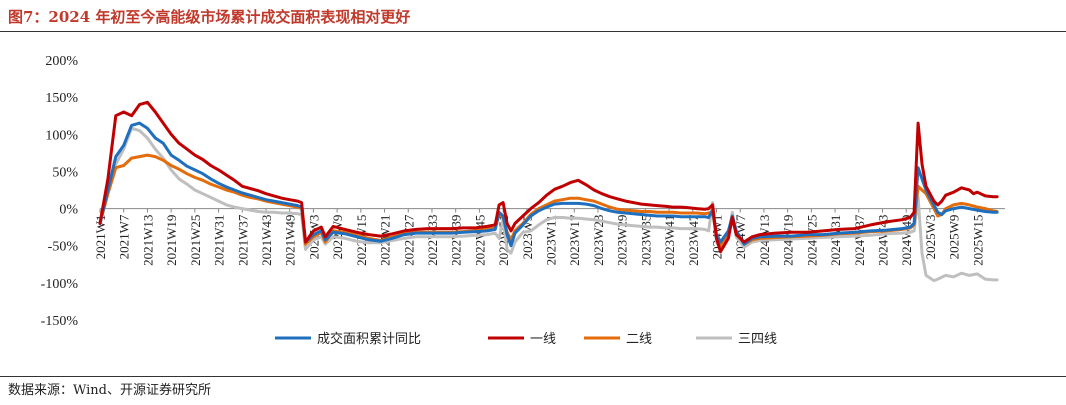  What do you see at coordinates (859, 240) in the screenshot?
I see `x-tick-label: 2024W37` at bounding box center [859, 240].